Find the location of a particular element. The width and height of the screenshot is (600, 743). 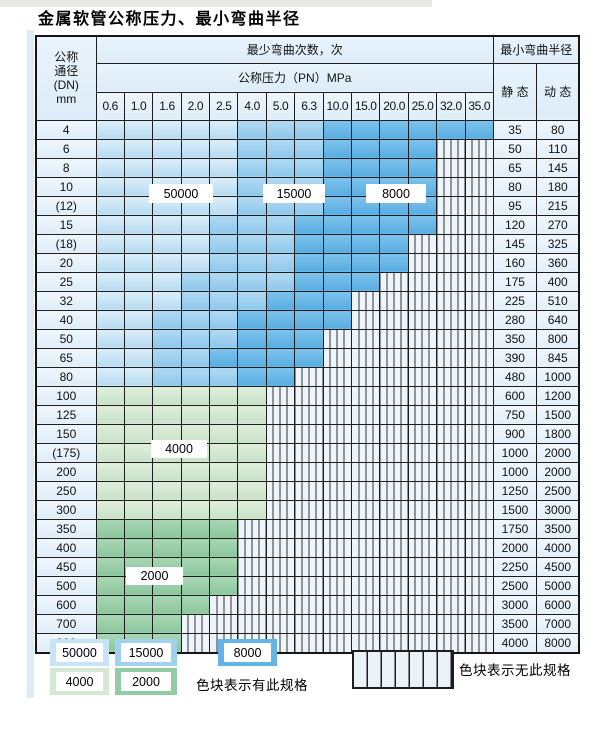

table-row: 50 350 800 is located at coordinates (307, 338).